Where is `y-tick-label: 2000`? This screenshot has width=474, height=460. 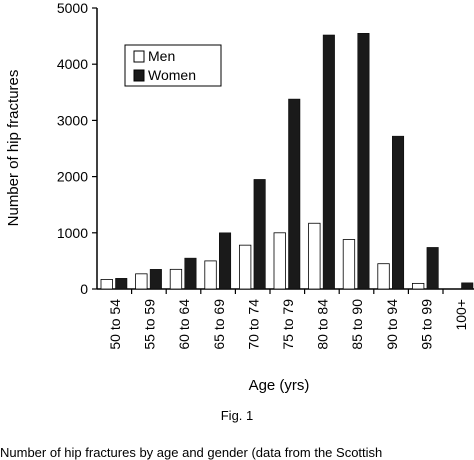
y-tick-label: 2000 is located at coordinates (72, 177).